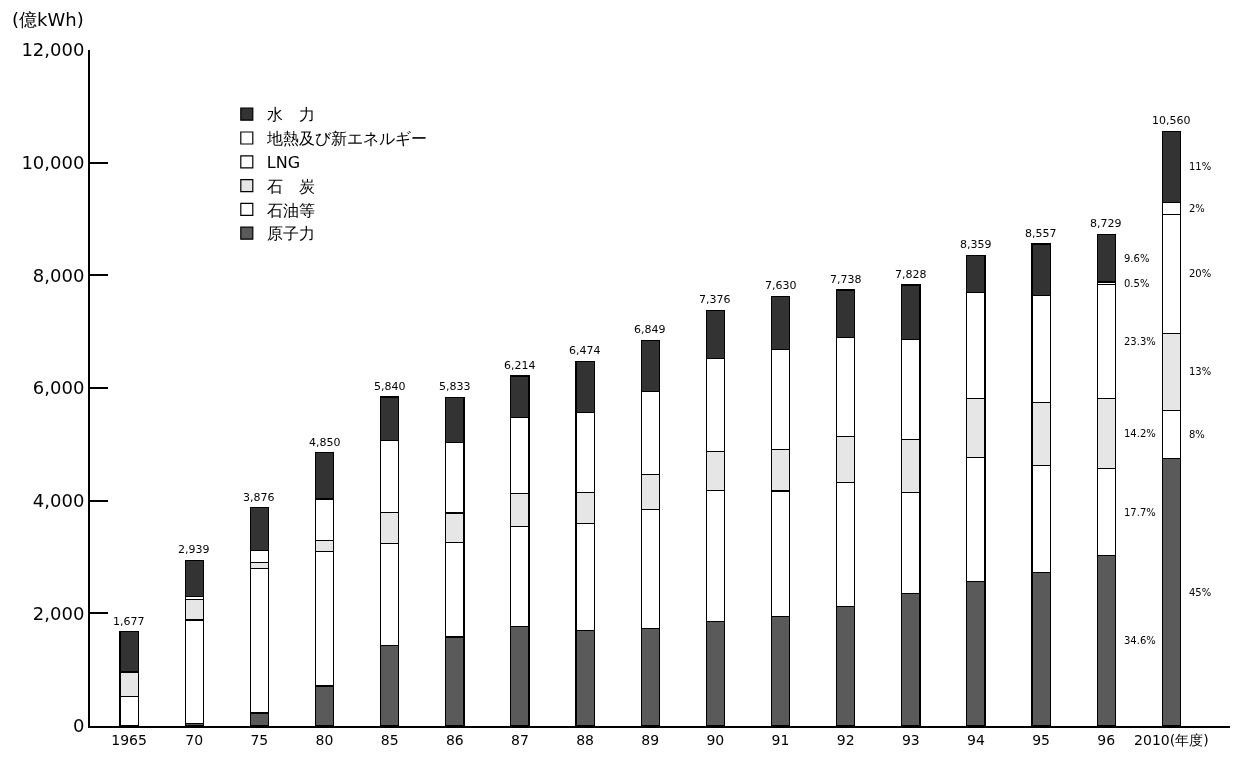 Image resolution: width=1260 pixels, height=766 pixels. What do you see at coordinates (976, 244) in the screenshot?
I see `total-label: 8,359` at bounding box center [976, 244].